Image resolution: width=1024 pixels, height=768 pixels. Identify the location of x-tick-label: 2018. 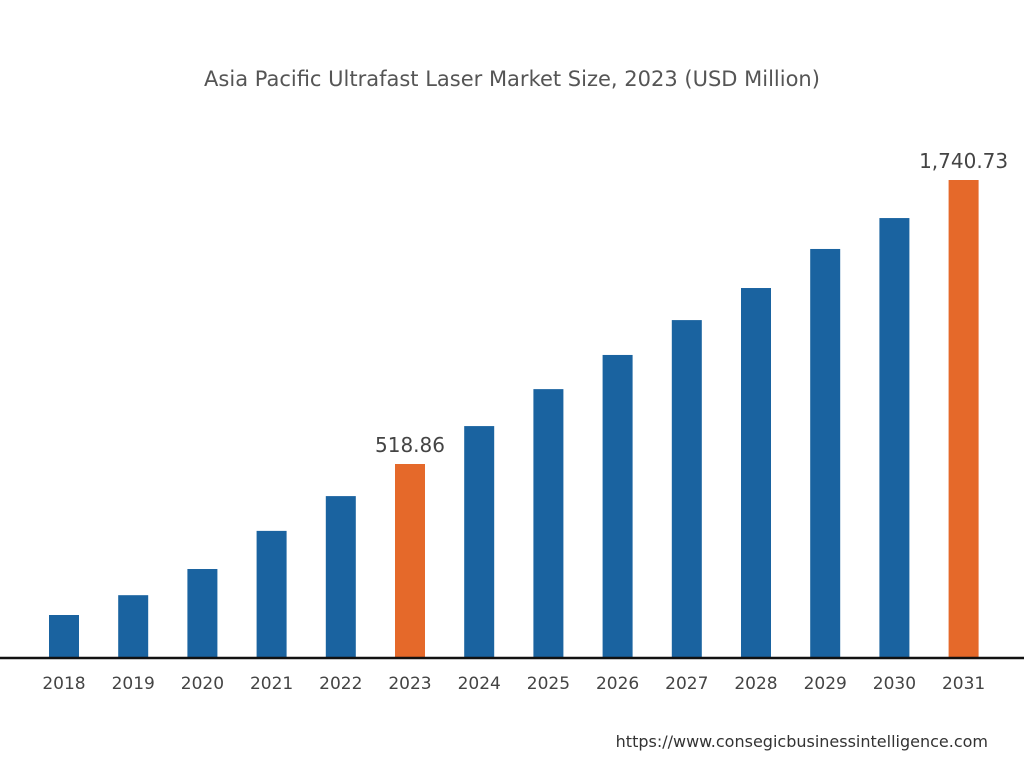
(63, 684).